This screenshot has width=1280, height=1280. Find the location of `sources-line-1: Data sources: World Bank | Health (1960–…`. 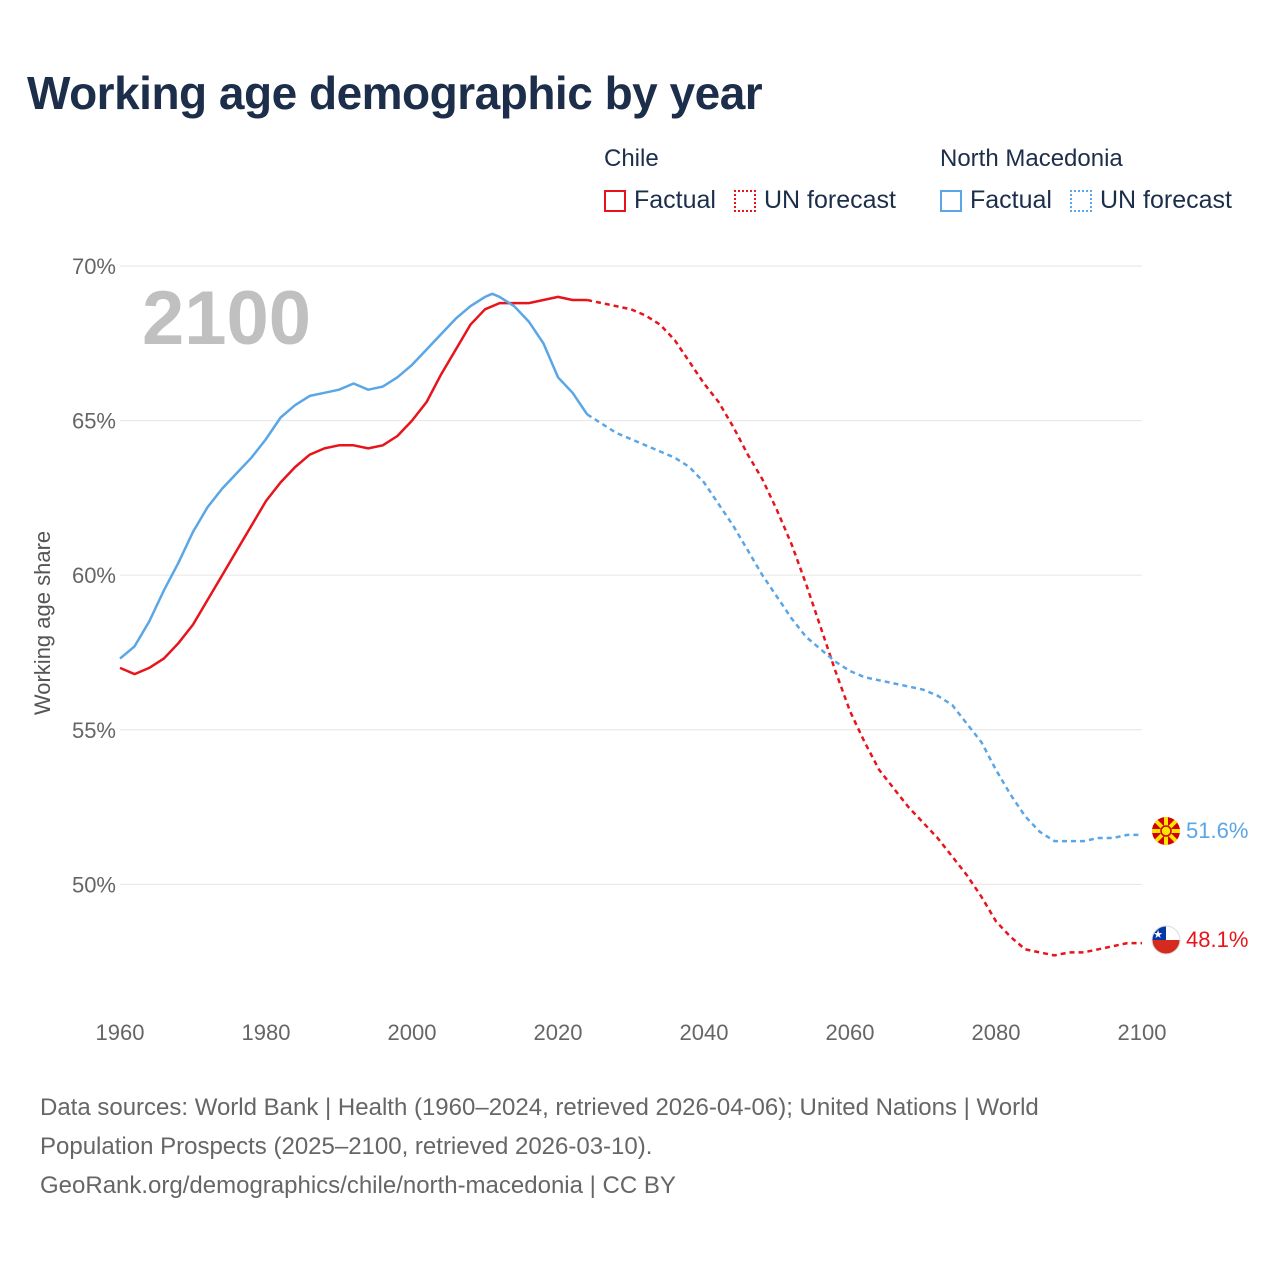

sources-line-1: Data sources: World Bank | Health (1960–… is located at coordinates (539, 1107).